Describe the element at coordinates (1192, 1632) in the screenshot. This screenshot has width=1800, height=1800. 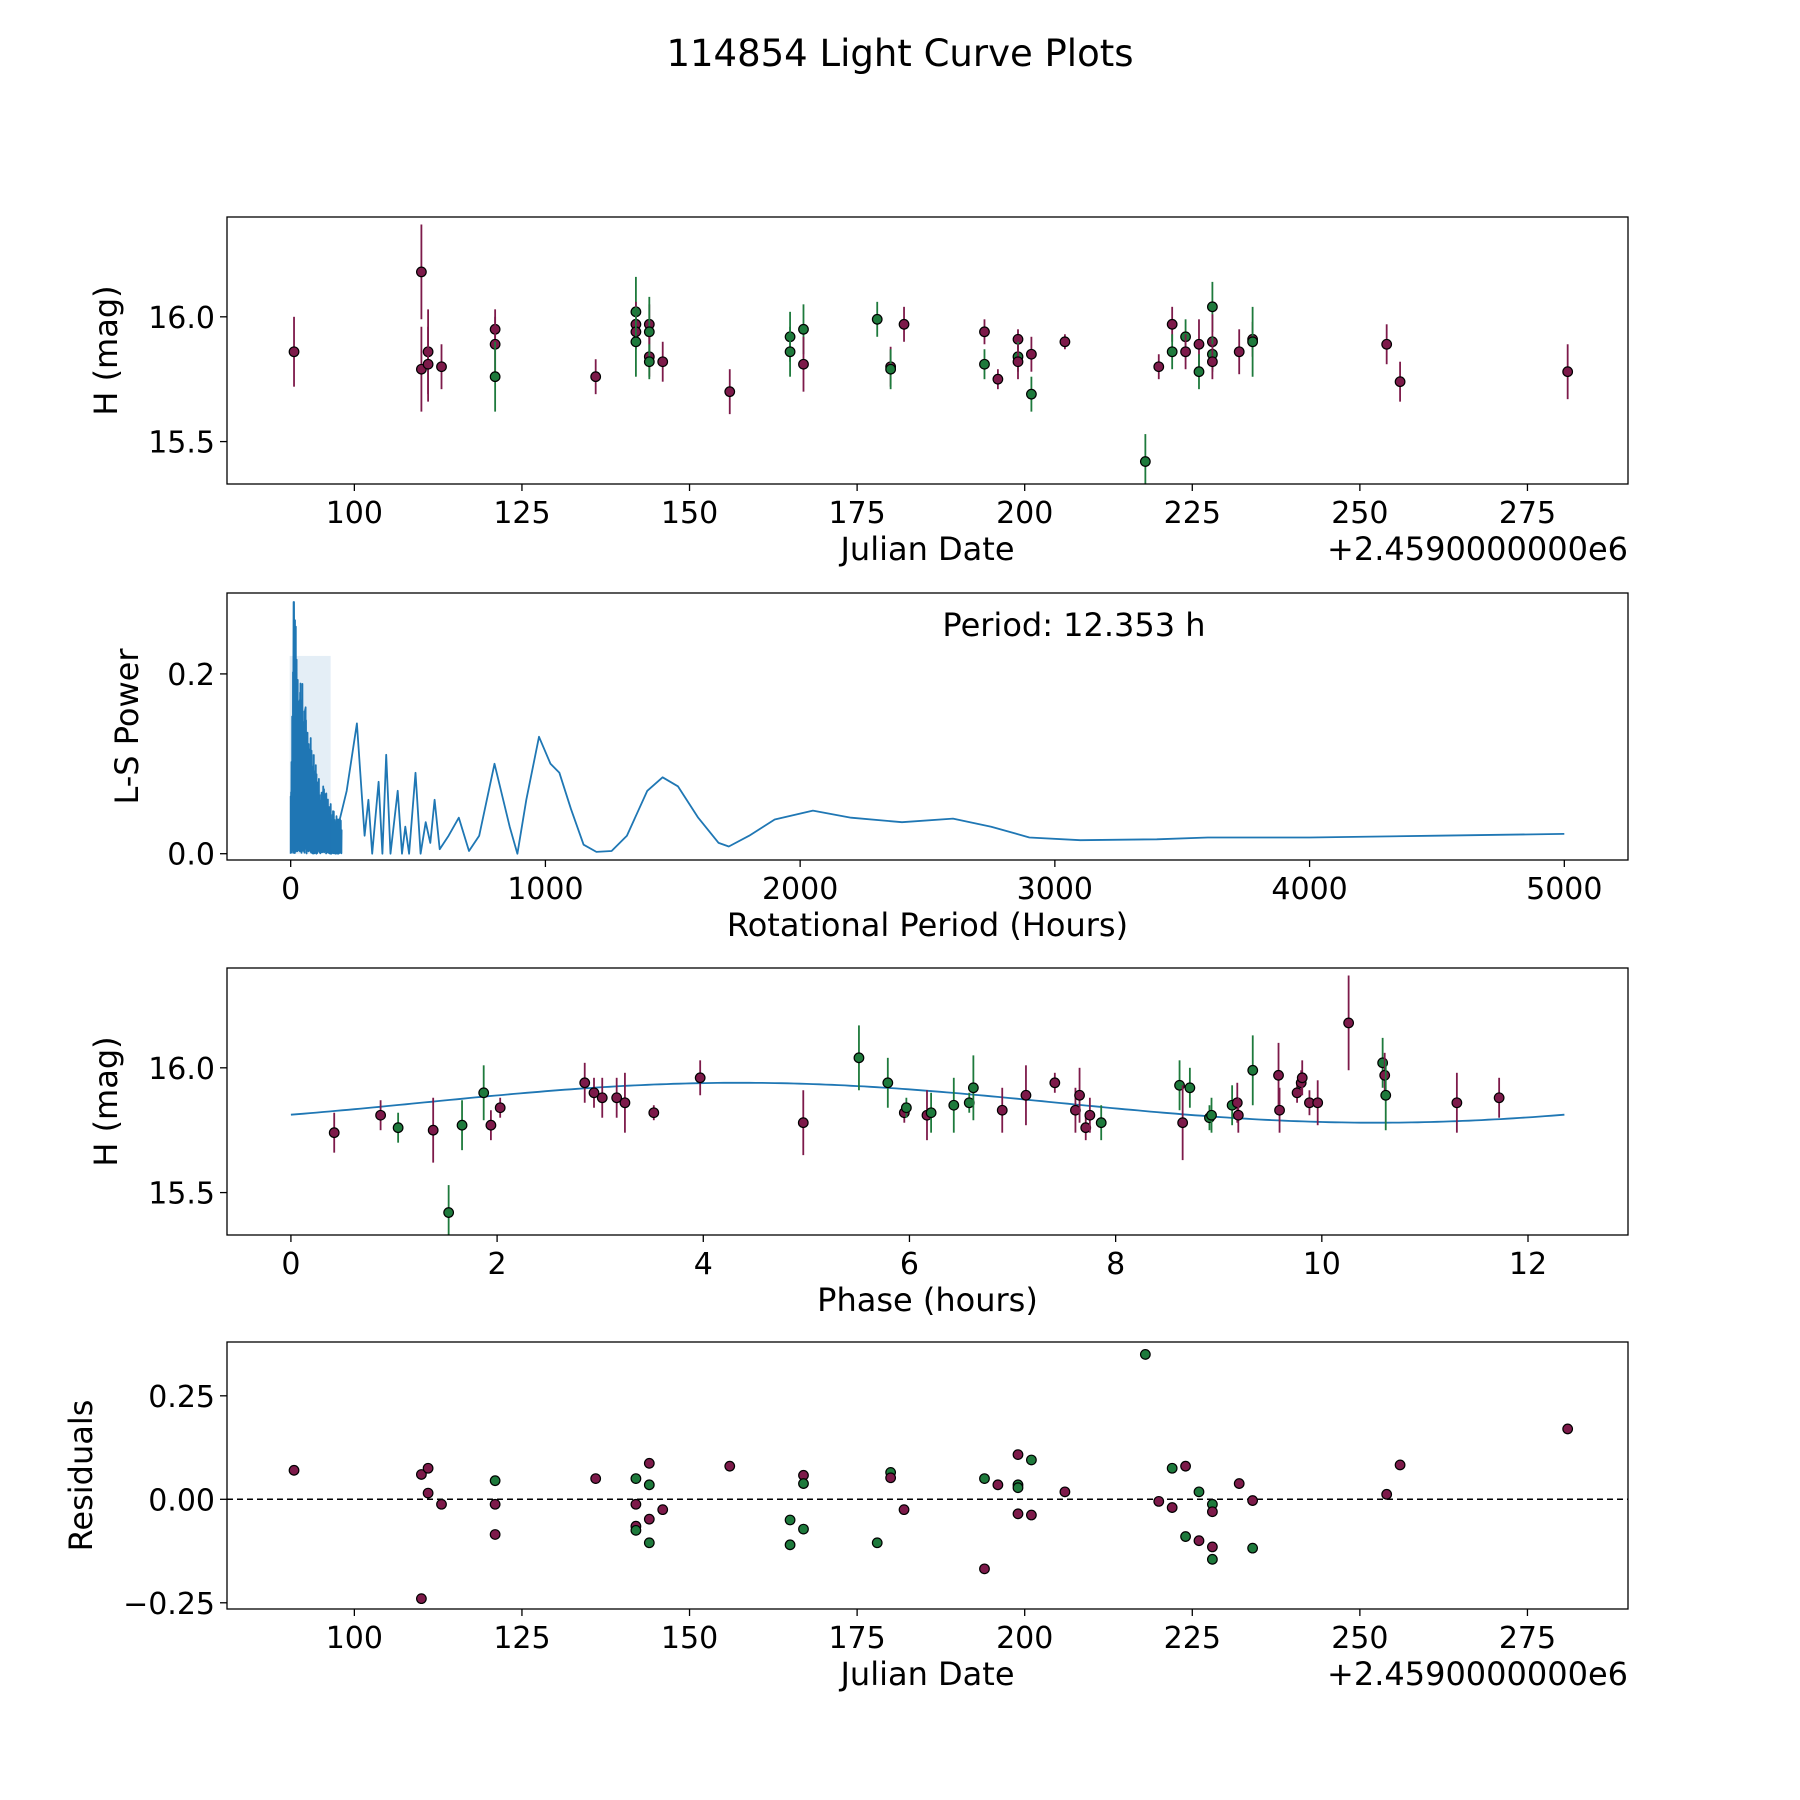
I see `residuals-xtick: 225` at that location.